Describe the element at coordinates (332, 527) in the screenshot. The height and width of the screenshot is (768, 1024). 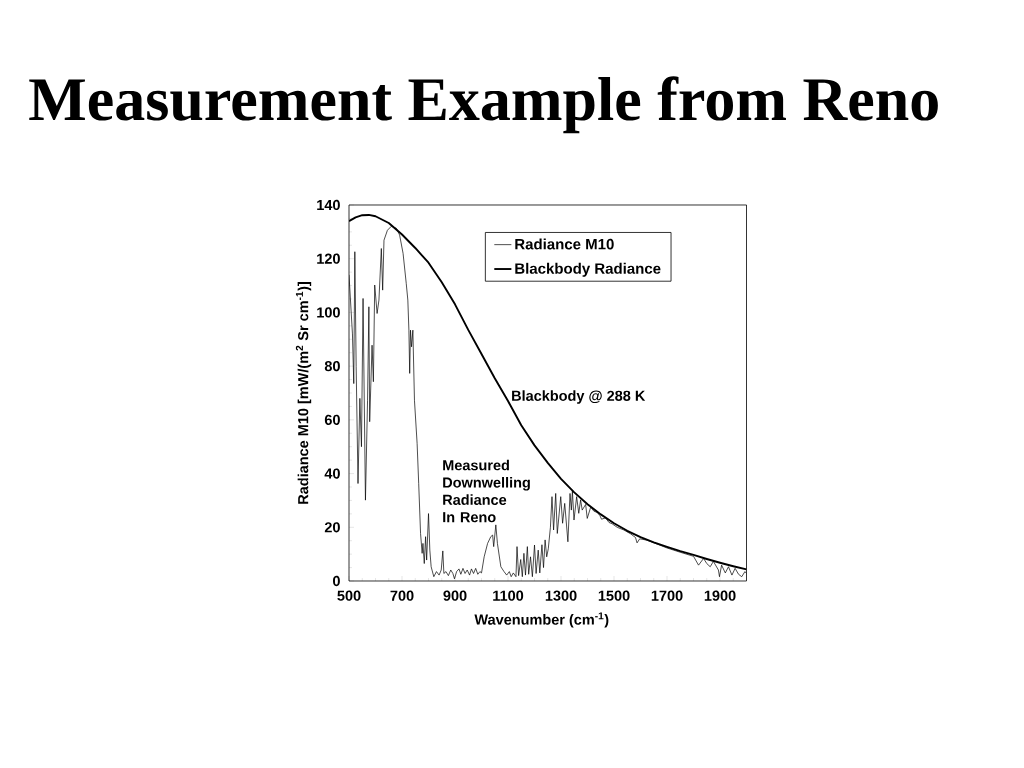
I see `y-tick-label: 20` at that location.